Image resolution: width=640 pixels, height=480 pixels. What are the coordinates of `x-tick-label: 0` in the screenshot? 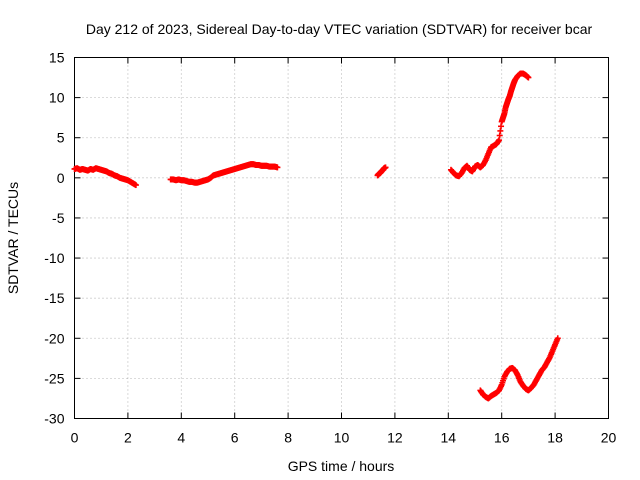 It's located at (75, 438).